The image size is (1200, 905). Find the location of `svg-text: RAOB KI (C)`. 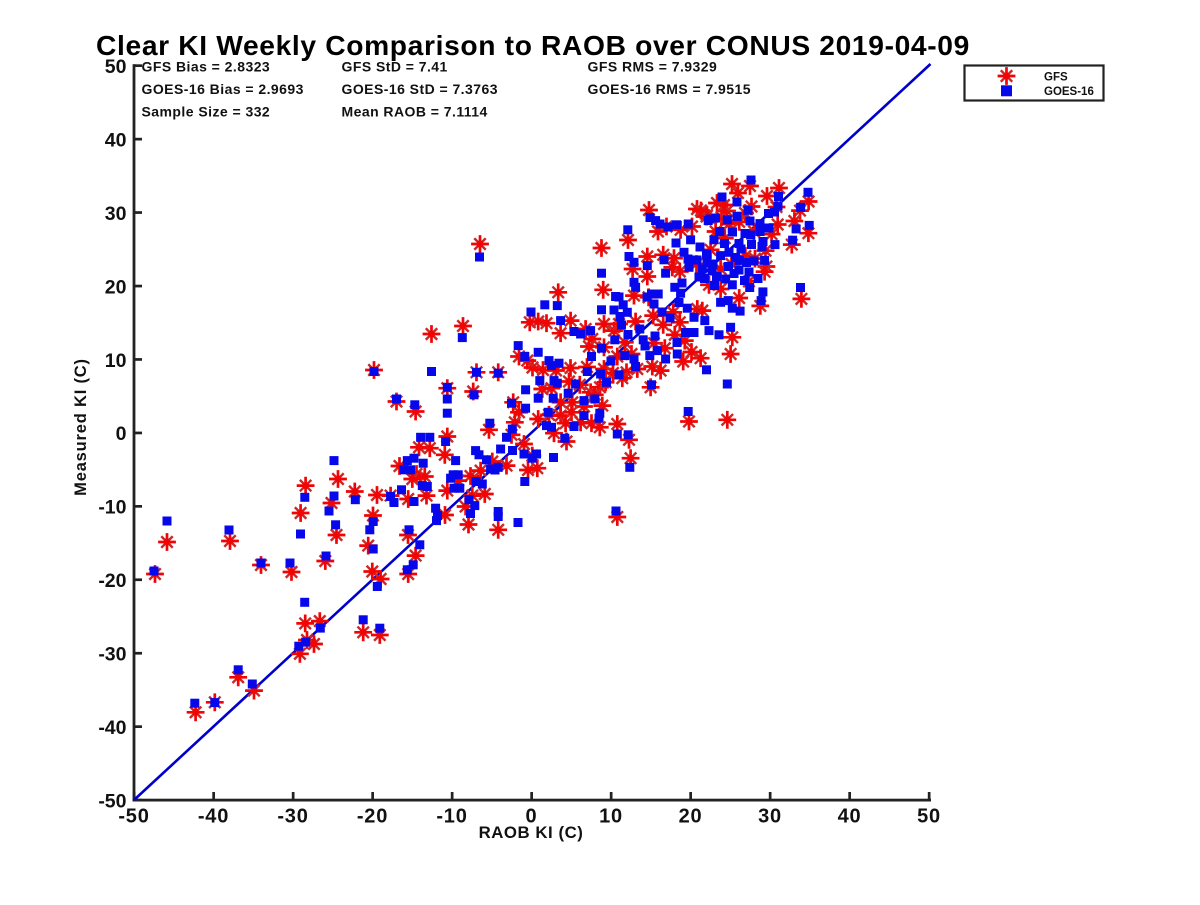

svg-text: RAOB KI (C) is located at coordinates (531, 832).